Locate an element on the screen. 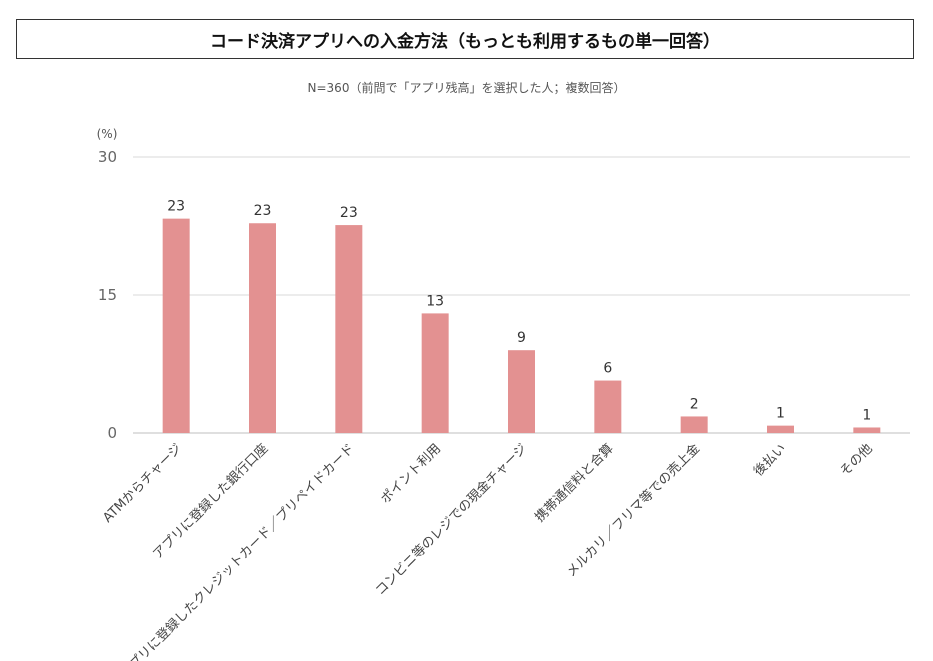 Image resolution: width=933 pixels, height=661 pixels. data-label-1: 23 is located at coordinates (176, 207).